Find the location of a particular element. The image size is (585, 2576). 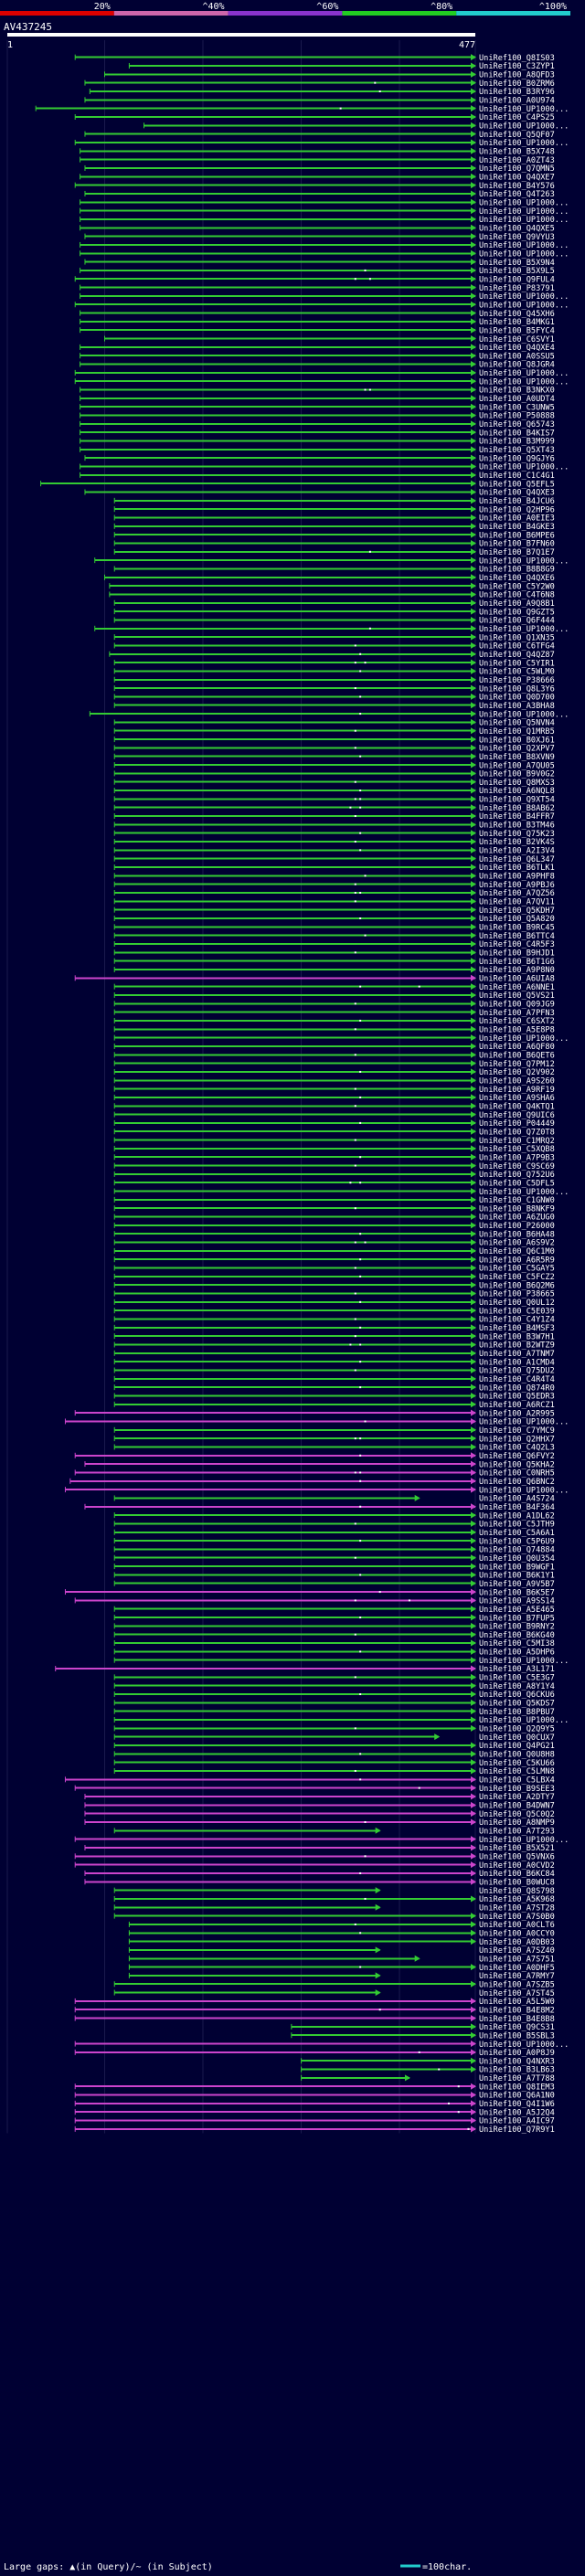

hit-row: UniRef100_Q4QXE3 is located at coordinates (319, 493).